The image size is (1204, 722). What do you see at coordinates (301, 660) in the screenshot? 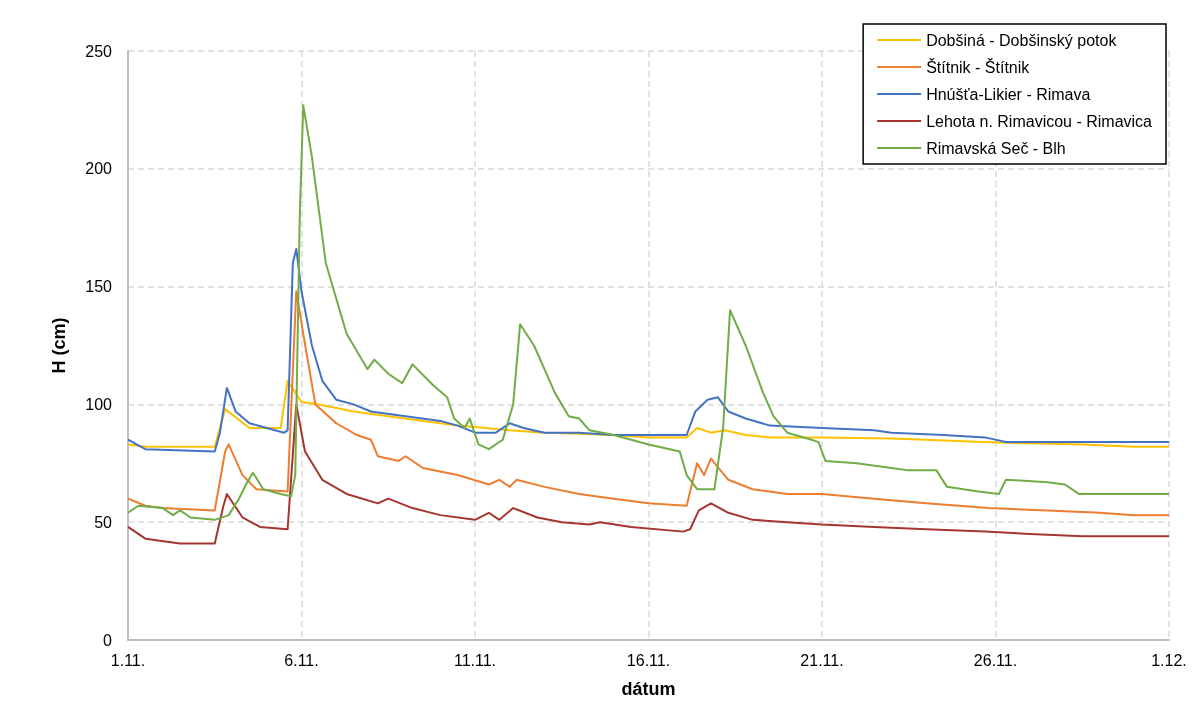
I see `x-tick-label: 6.11.` at bounding box center [301, 660].